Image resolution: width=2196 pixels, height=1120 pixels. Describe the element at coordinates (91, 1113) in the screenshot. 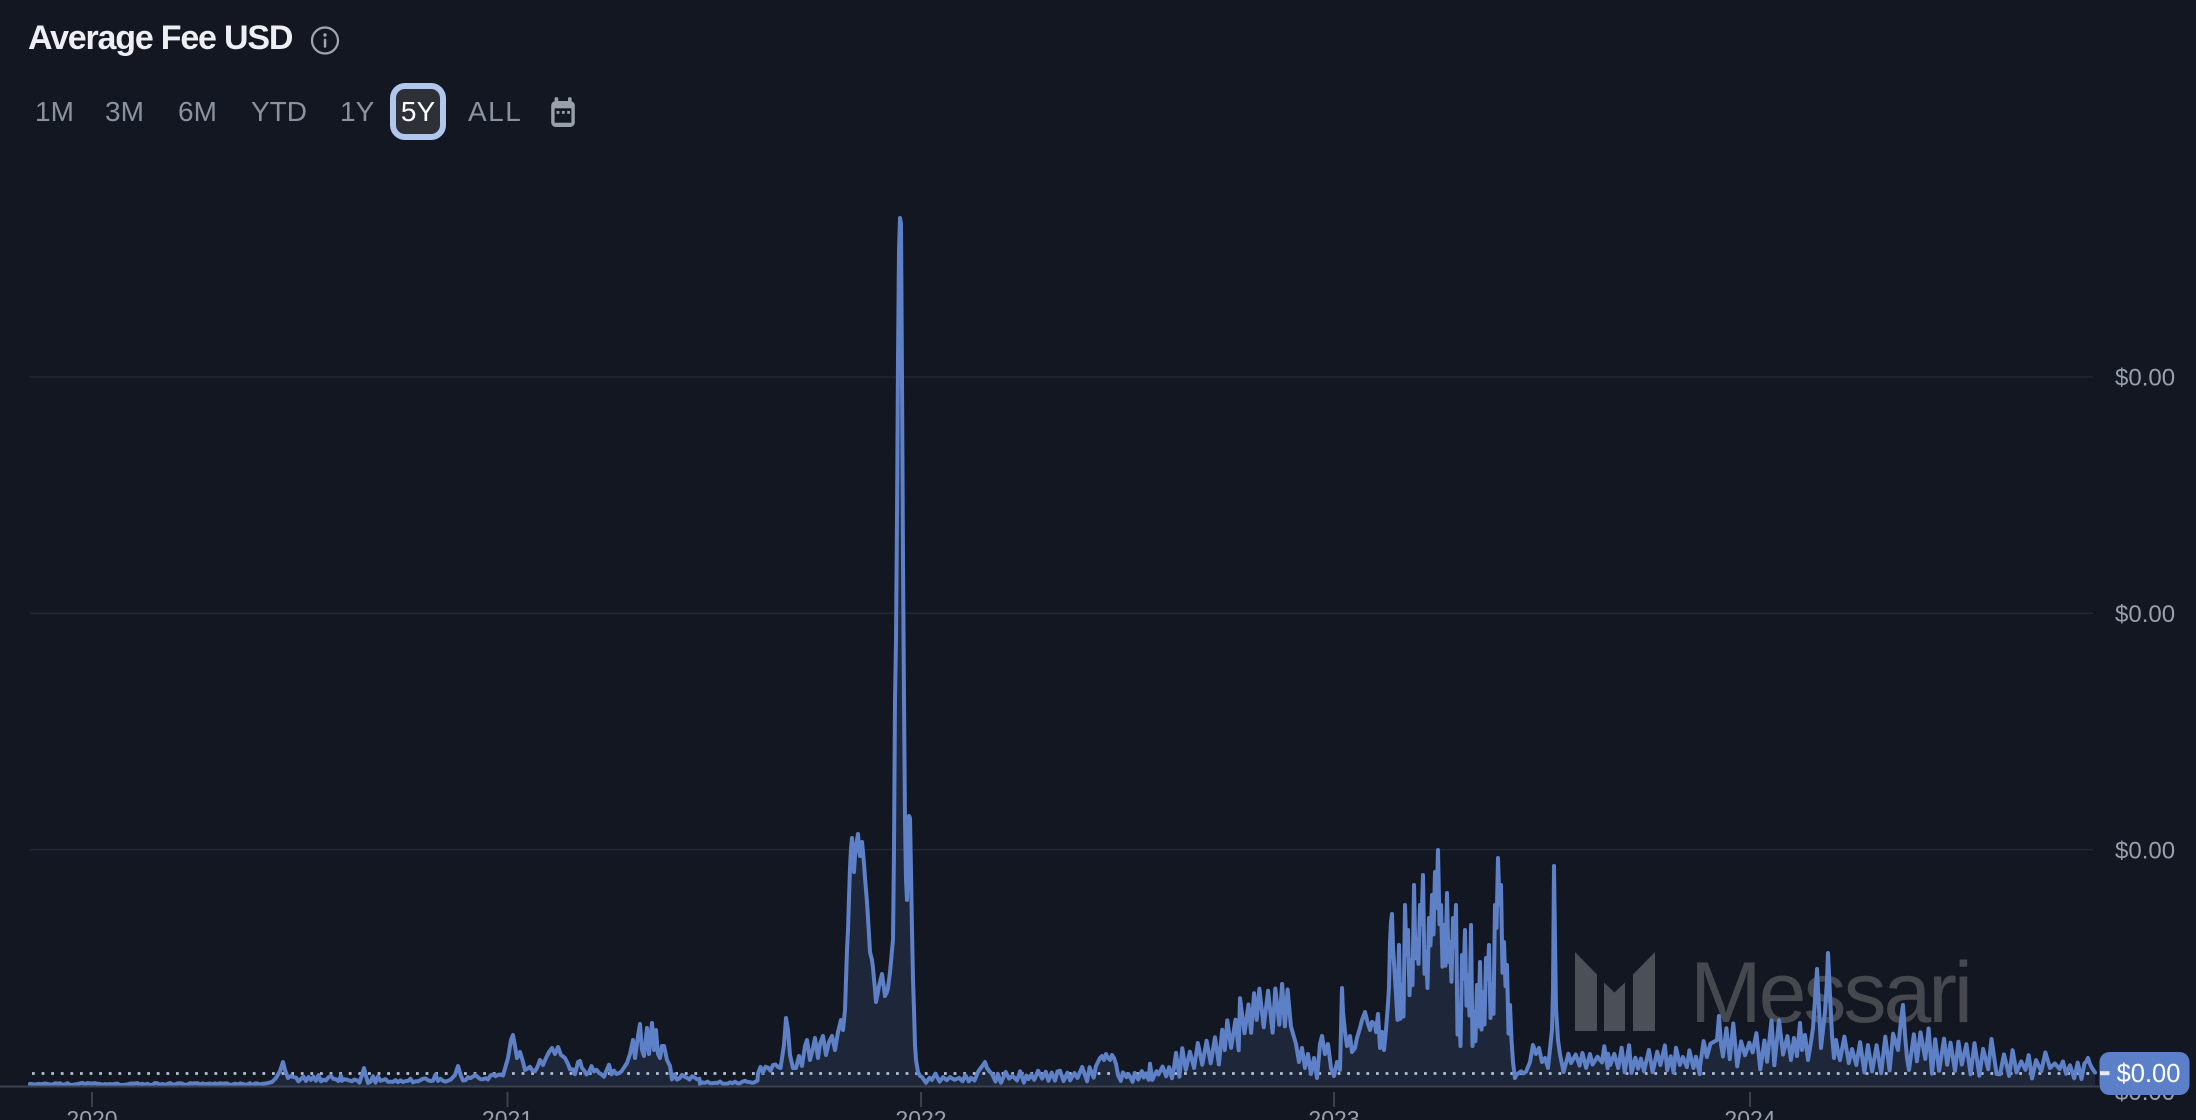

I see `svg-text: 2020` at that location.